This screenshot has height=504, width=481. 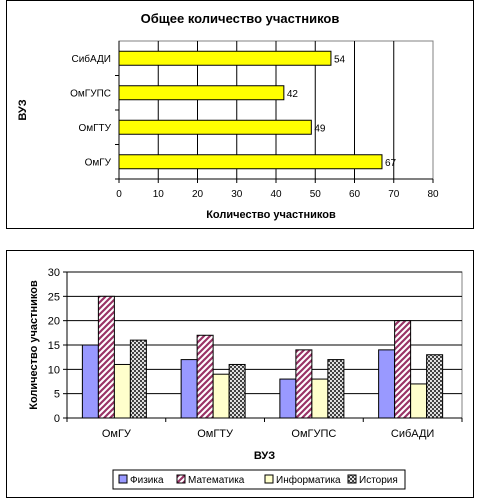 What do you see at coordinates (54, 297) in the screenshot?
I see `y-tick-label: 25` at bounding box center [54, 297].